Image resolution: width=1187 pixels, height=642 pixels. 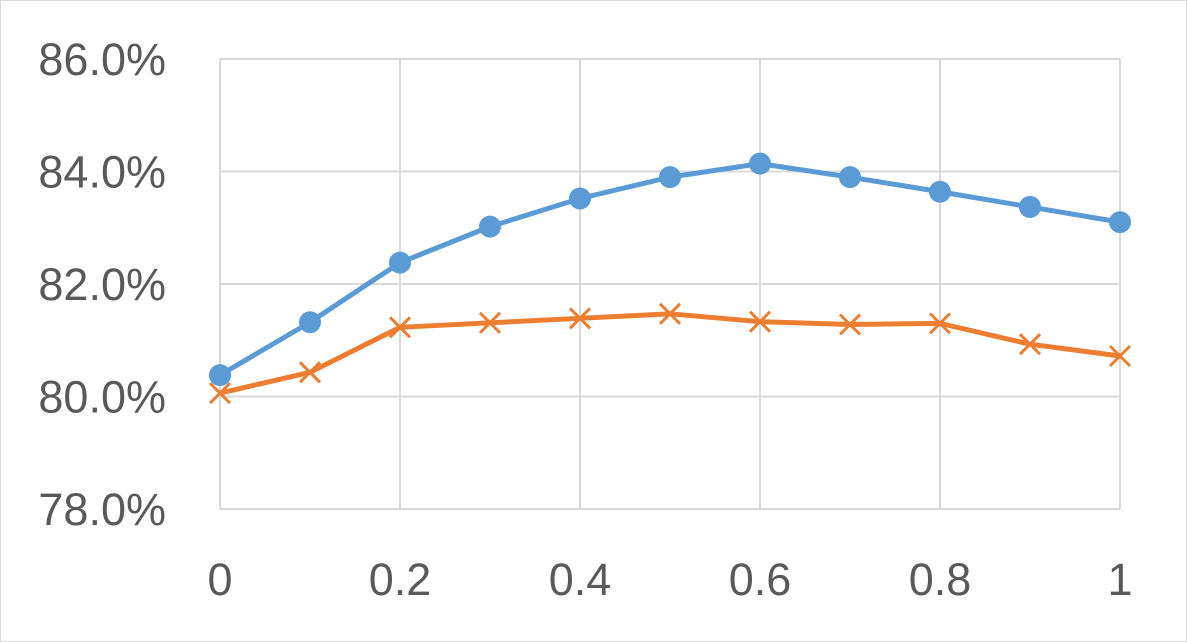 What do you see at coordinates (940, 579) in the screenshot?
I see `x-tick-label: 0.8` at bounding box center [940, 579].